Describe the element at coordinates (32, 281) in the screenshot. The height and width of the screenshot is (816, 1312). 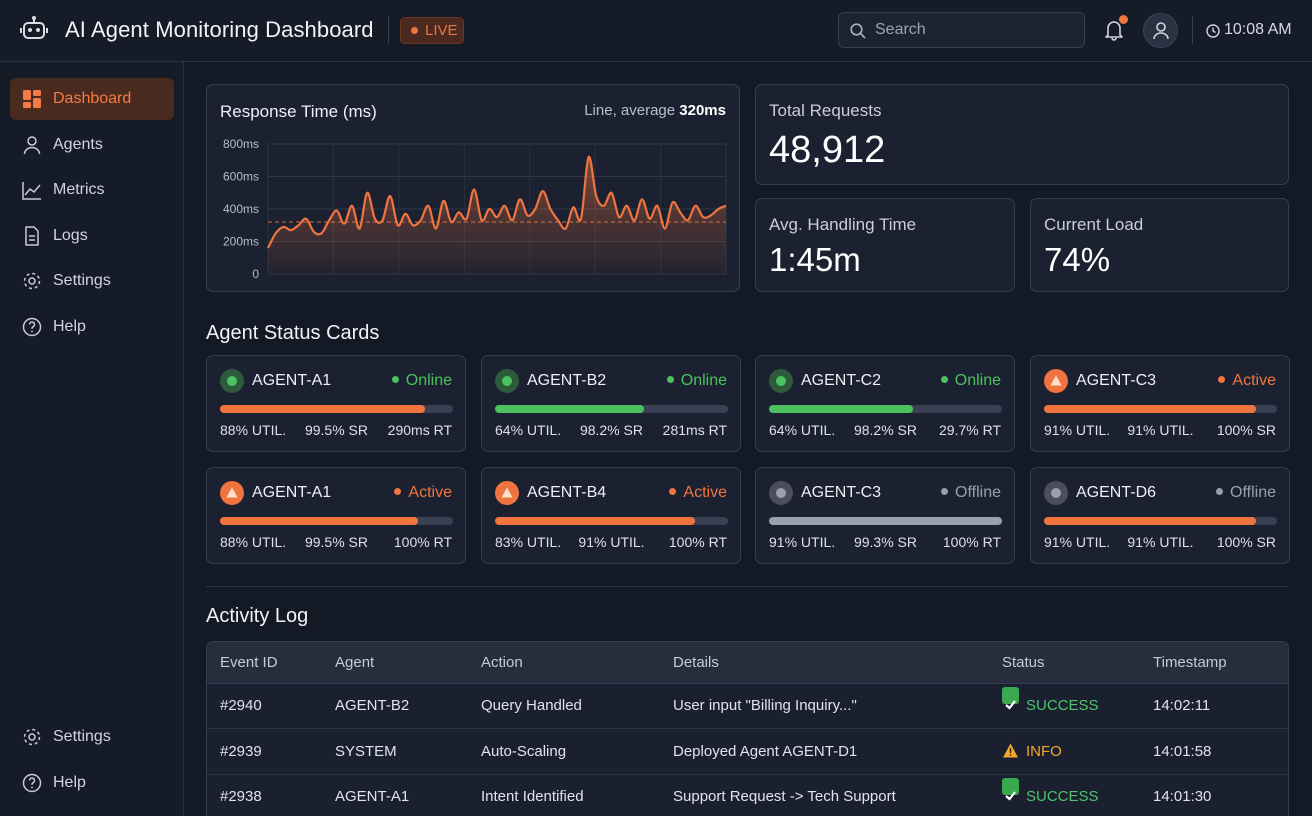
I see `gear-icon` at that location.